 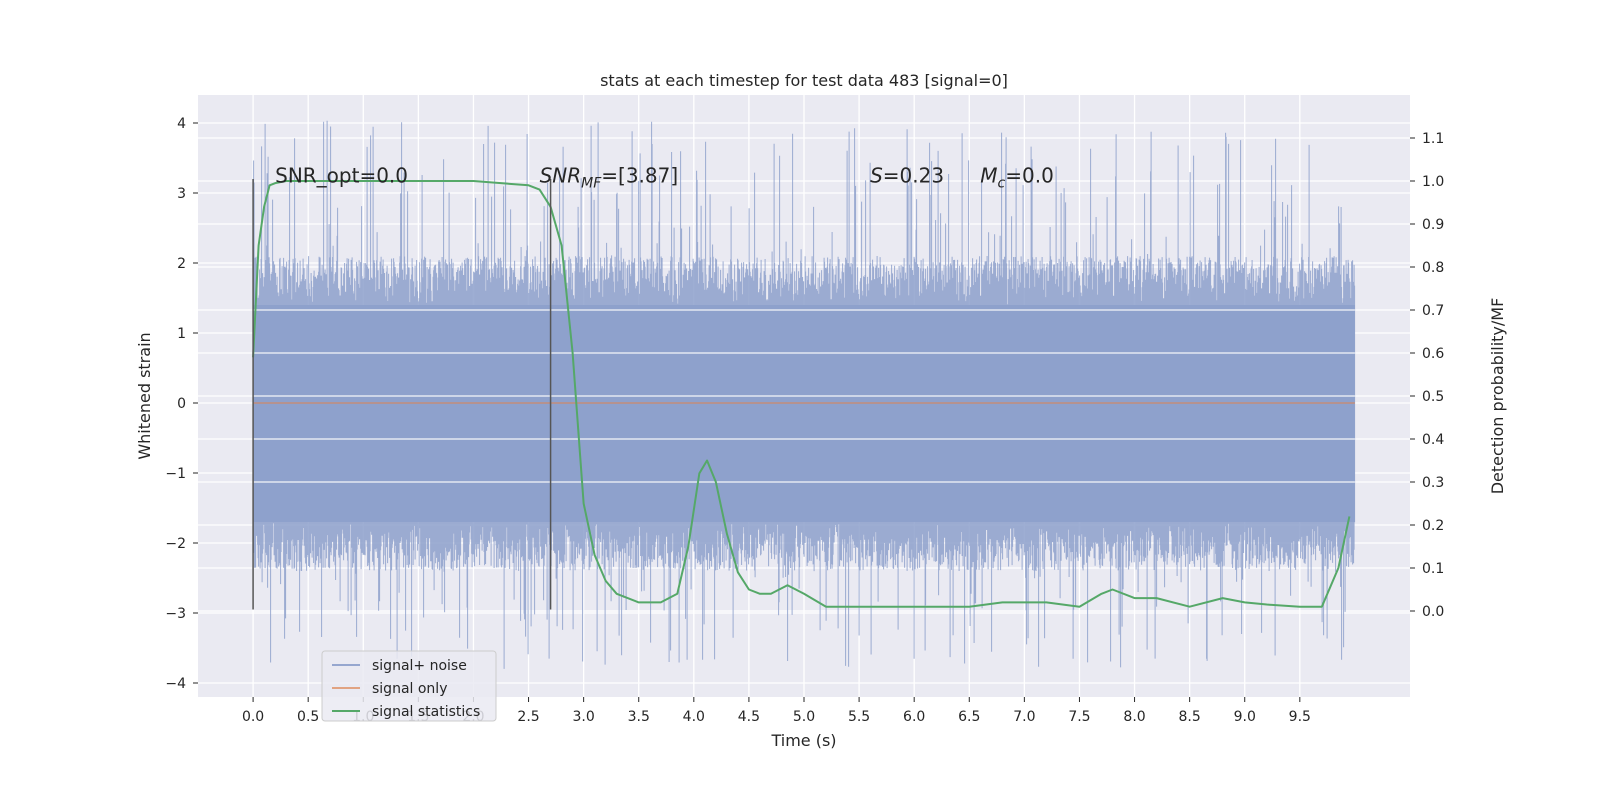 I want to click on x-tick-label: 0.0, so click(x=253, y=717).